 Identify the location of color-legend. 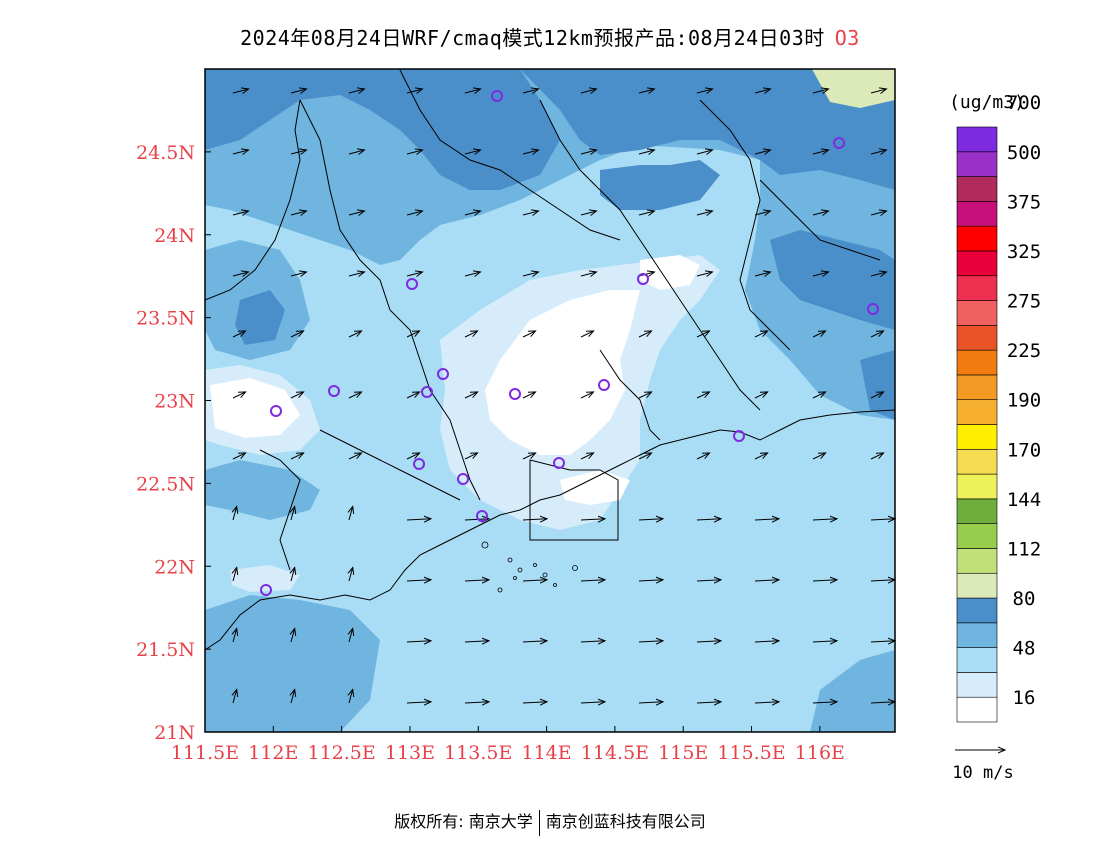
(977, 424).